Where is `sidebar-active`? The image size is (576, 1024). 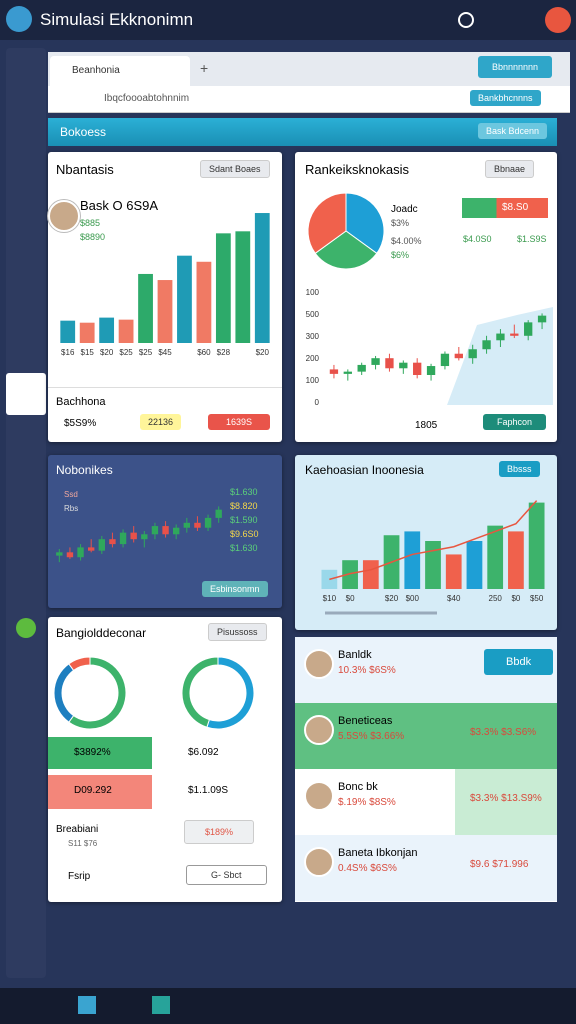
sidebar-active is located at coordinates (26, 394).